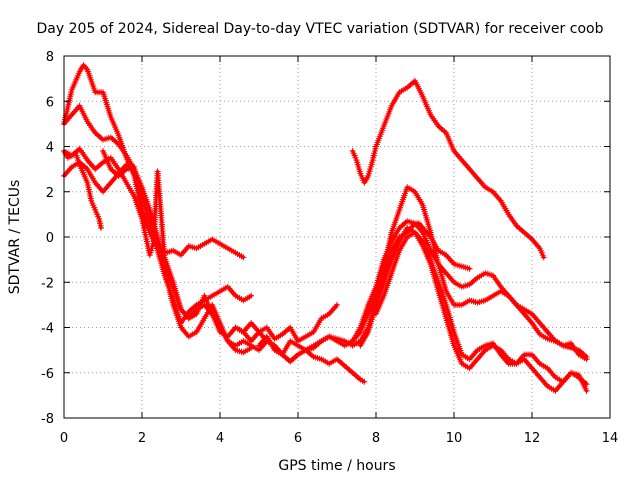 The image size is (640, 480). I want to click on series-sat-b, so click(82, 189).